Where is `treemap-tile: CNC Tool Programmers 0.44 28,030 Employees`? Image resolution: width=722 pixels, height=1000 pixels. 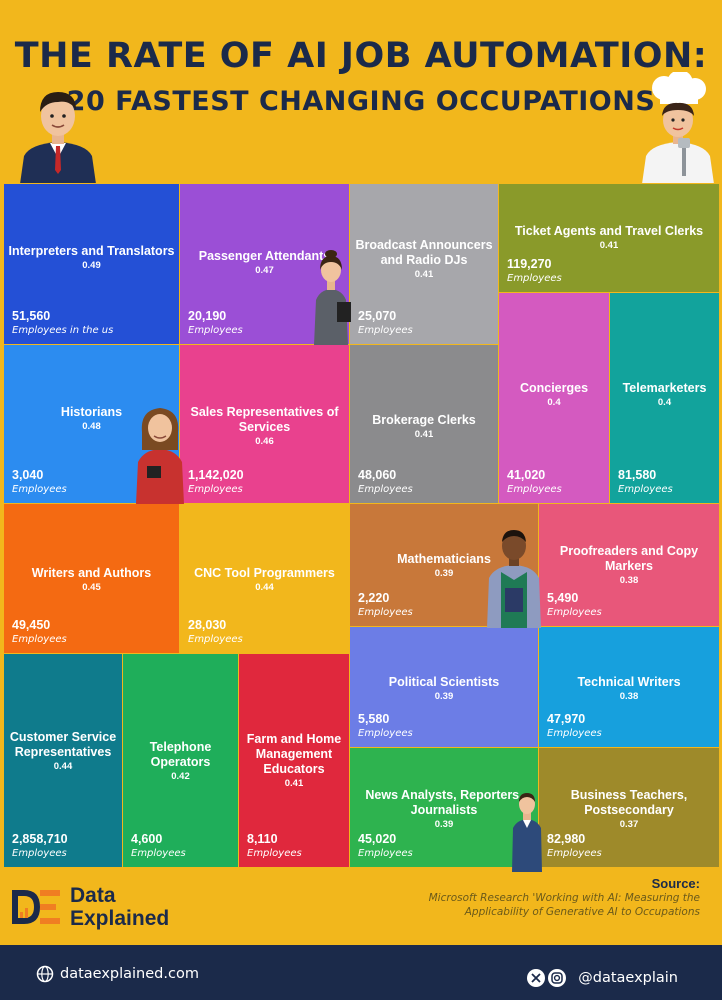
treemap-tile: CNC Tool Programmers 0.44 28,030 Employees is located at coordinates (264, 578).